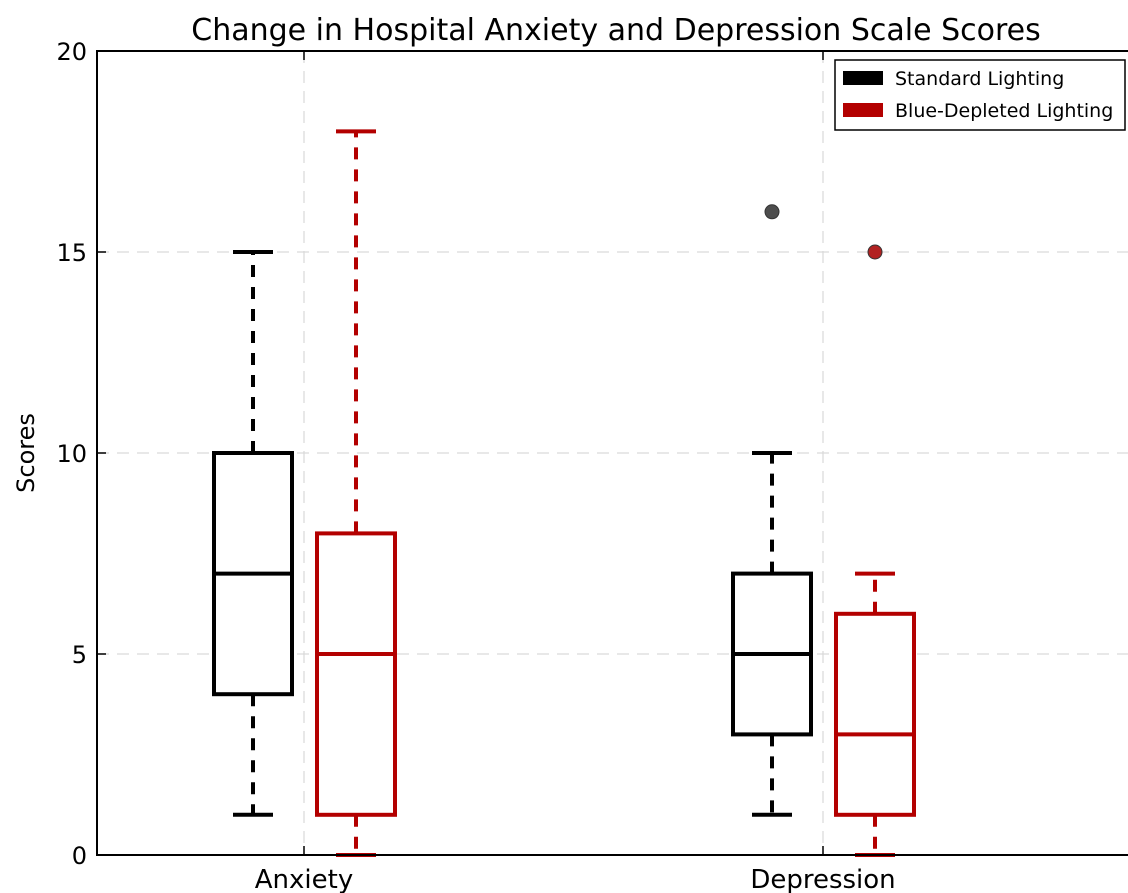 The height and width of the screenshot is (893, 1128). What do you see at coordinates (875, 550) in the screenshot?
I see `box-depression-blue-depleted` at bounding box center [875, 550].